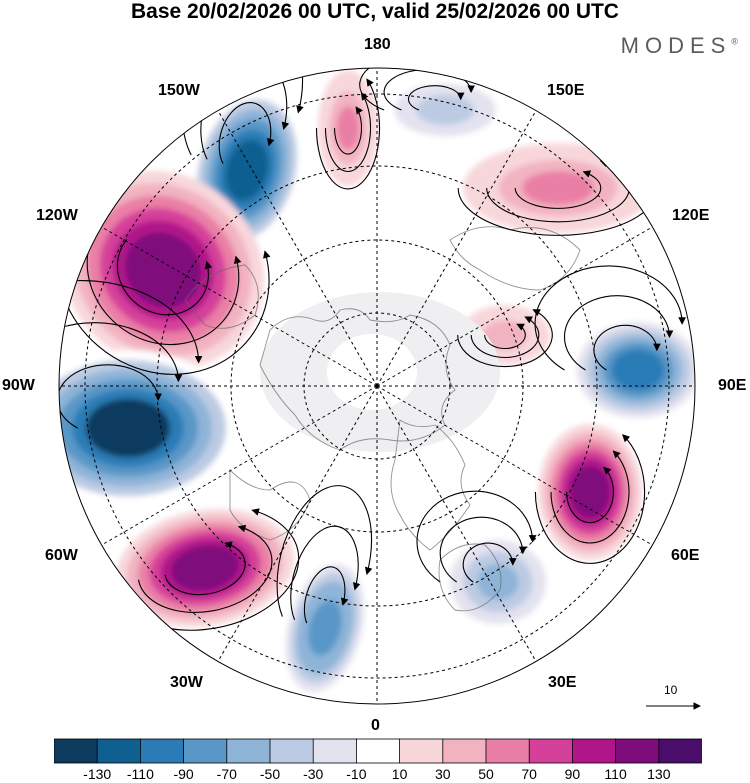 This screenshot has width=750, height=783. I want to click on anomaly-low-165e, so click(445, 110).